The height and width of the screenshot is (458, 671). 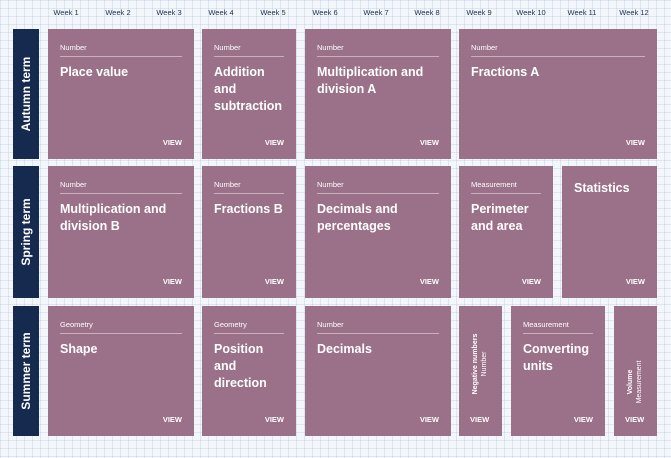 I want to click on unit-card-fractions-b: Number Fractions B VIEW, so click(x=249, y=232).